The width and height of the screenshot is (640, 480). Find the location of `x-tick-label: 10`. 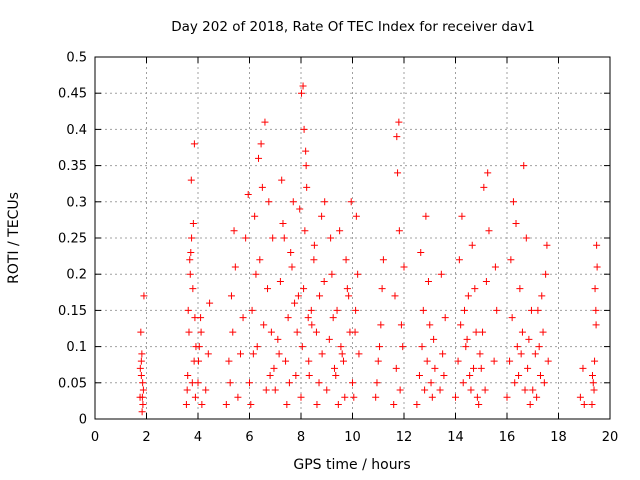

x-tick-label: 10 is located at coordinates (352, 437).